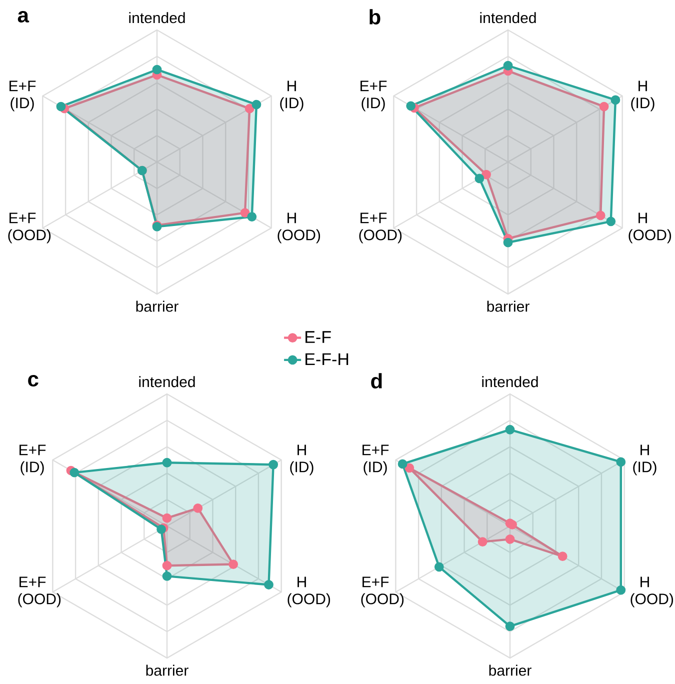 This screenshot has width=675, height=684. Describe the element at coordinates (33, 381) in the screenshot. I see `chart-title: c` at that location.